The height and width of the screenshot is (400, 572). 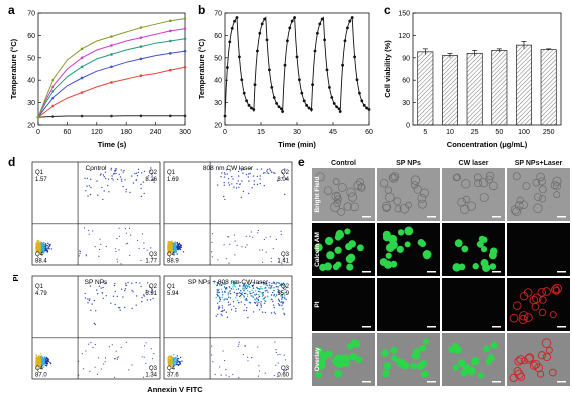 What do you see at coordinates (151, 180) in the screenshot?
I see `quadrant-value-q2: 8.26` at bounding box center [151, 180].